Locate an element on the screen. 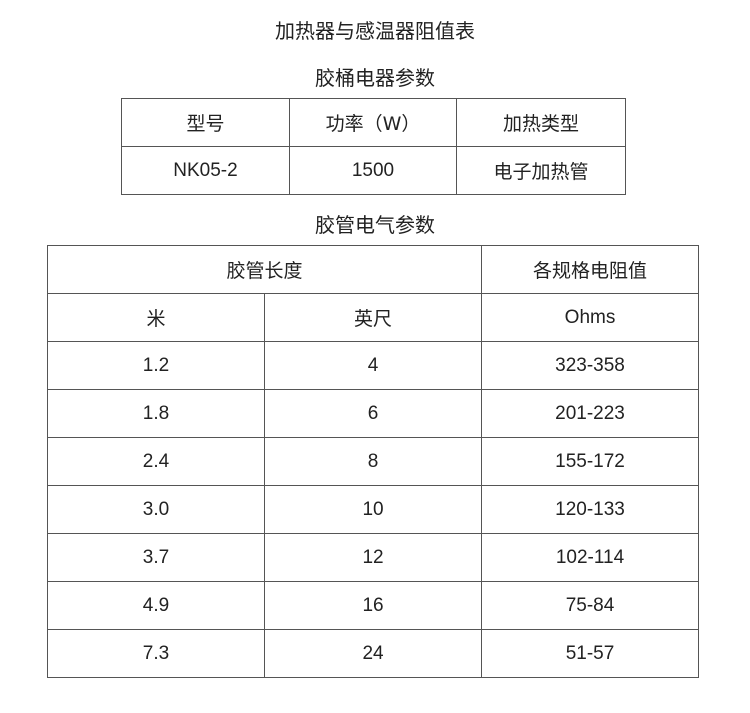 The height and width of the screenshot is (713, 750). cell-meters: 2.4 is located at coordinates (156, 461).